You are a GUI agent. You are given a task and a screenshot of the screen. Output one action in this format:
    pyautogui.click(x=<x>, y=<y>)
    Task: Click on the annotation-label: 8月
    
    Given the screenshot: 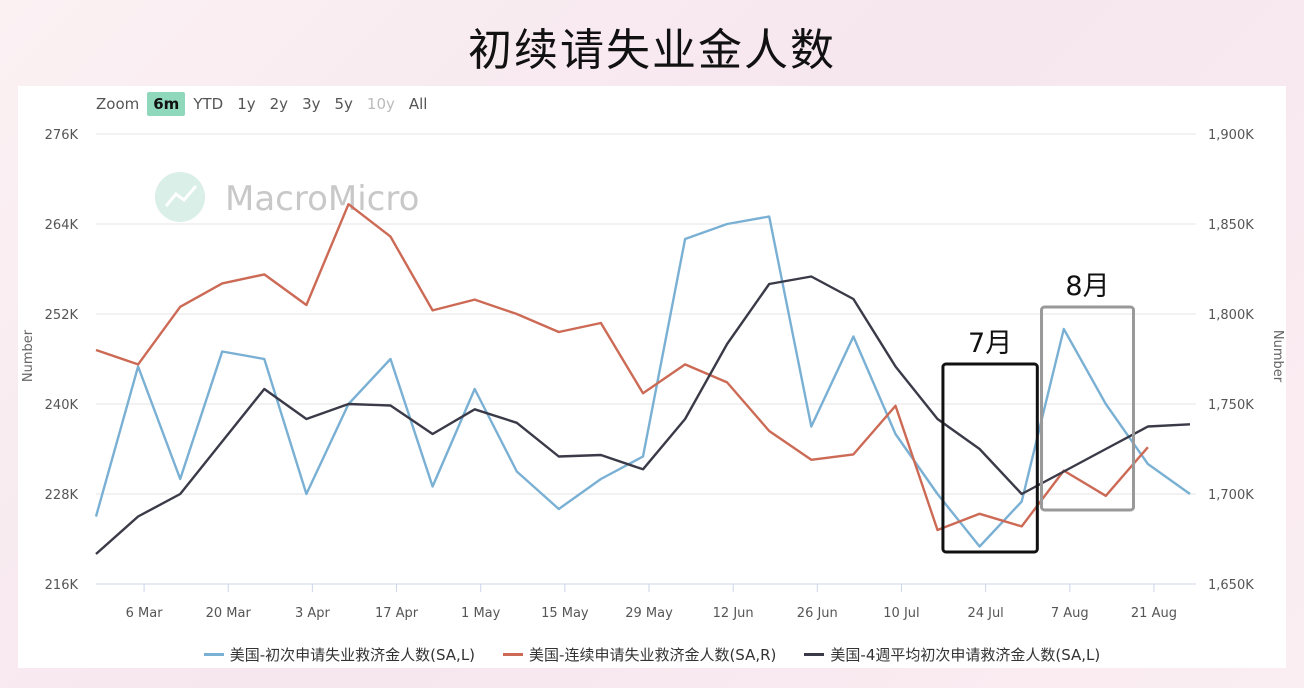 What is the action you would take?
    pyautogui.click(x=1087, y=286)
    